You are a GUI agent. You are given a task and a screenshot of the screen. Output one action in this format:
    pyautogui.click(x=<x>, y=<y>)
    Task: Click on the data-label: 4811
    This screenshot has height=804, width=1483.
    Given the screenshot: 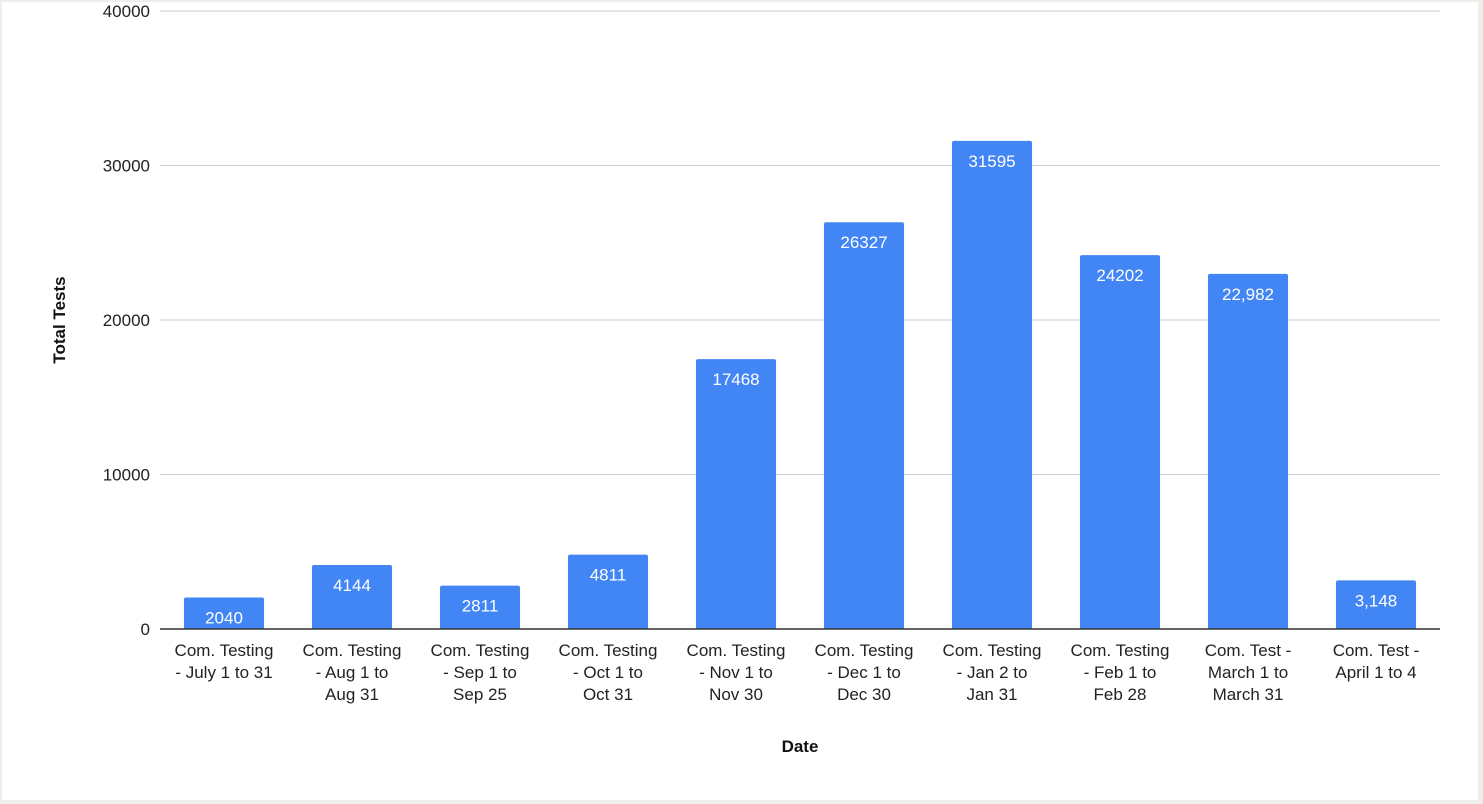 What is the action you would take?
    pyautogui.click(x=608, y=575)
    